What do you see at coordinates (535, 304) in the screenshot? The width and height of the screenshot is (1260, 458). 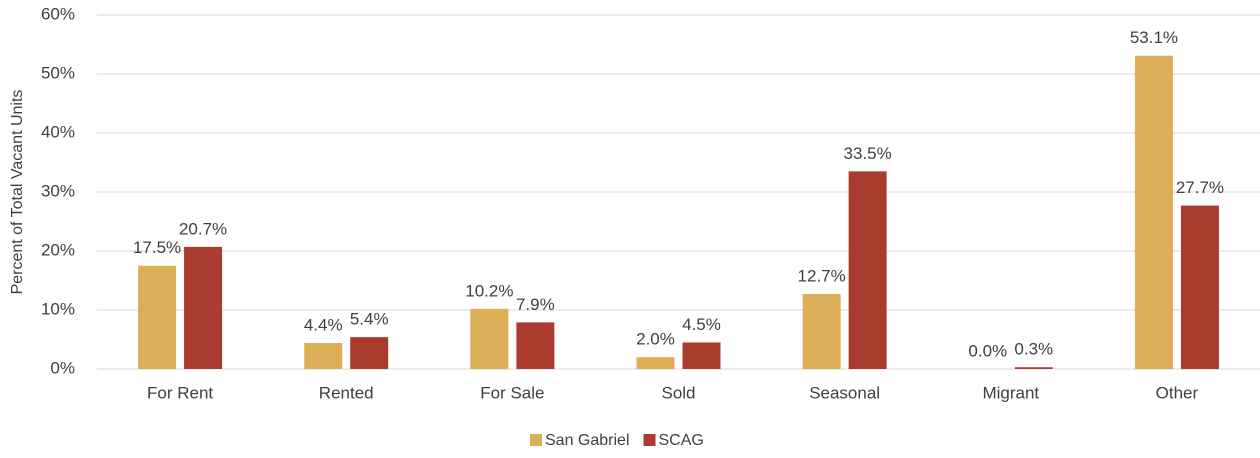 I see `value-label: 7.9%` at bounding box center [535, 304].